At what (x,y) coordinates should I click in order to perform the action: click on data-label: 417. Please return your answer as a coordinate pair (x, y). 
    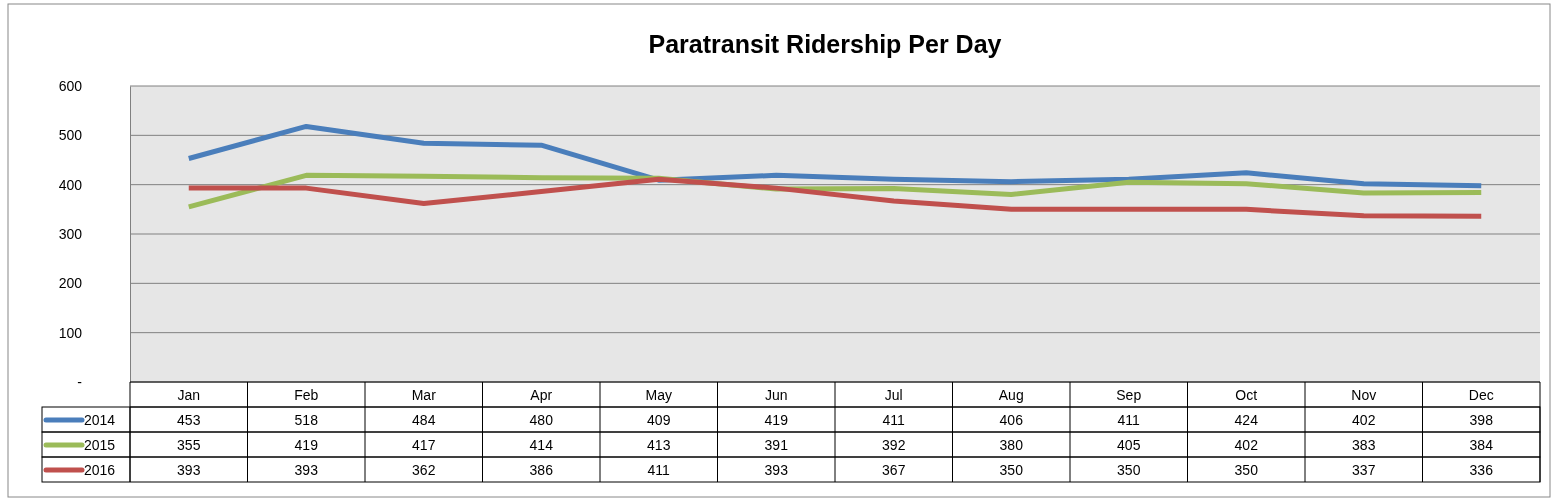
    Looking at the image, I should click on (424, 445).